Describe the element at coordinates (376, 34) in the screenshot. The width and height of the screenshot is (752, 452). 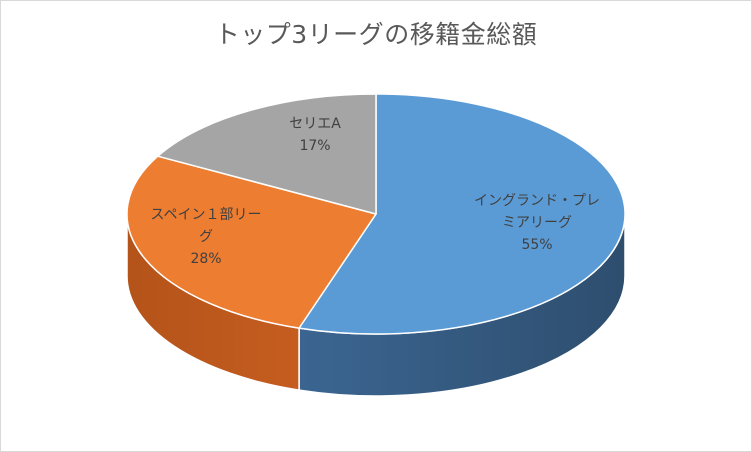
I see `chart-title: トップ3リーグの移籍金総額` at that location.